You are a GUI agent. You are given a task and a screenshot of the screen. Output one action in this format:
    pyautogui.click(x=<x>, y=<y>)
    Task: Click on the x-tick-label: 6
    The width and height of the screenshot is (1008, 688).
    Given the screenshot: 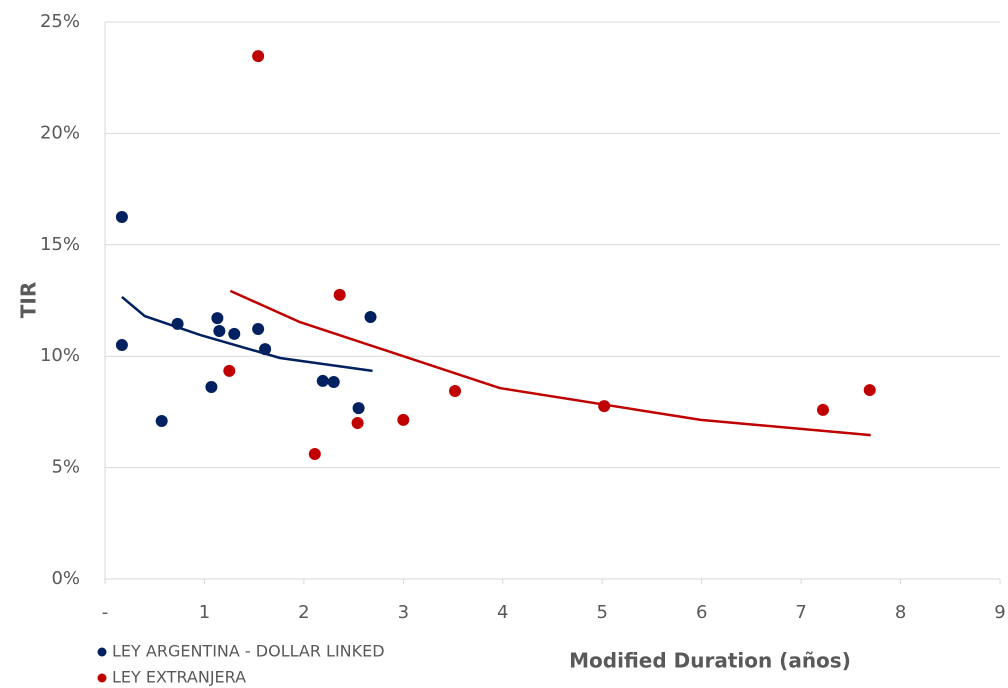 What is the action you would take?
    pyautogui.click(x=701, y=612)
    